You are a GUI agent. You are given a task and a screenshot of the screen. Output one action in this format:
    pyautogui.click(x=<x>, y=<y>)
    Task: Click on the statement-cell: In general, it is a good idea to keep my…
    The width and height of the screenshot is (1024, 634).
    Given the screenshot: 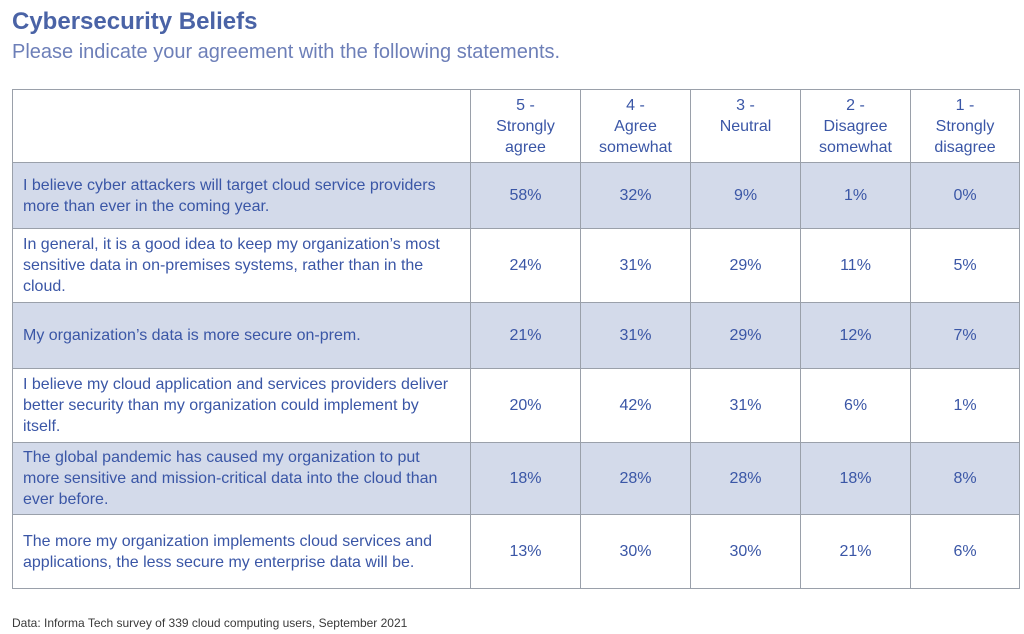 What is the action you would take?
    pyautogui.click(x=241, y=265)
    